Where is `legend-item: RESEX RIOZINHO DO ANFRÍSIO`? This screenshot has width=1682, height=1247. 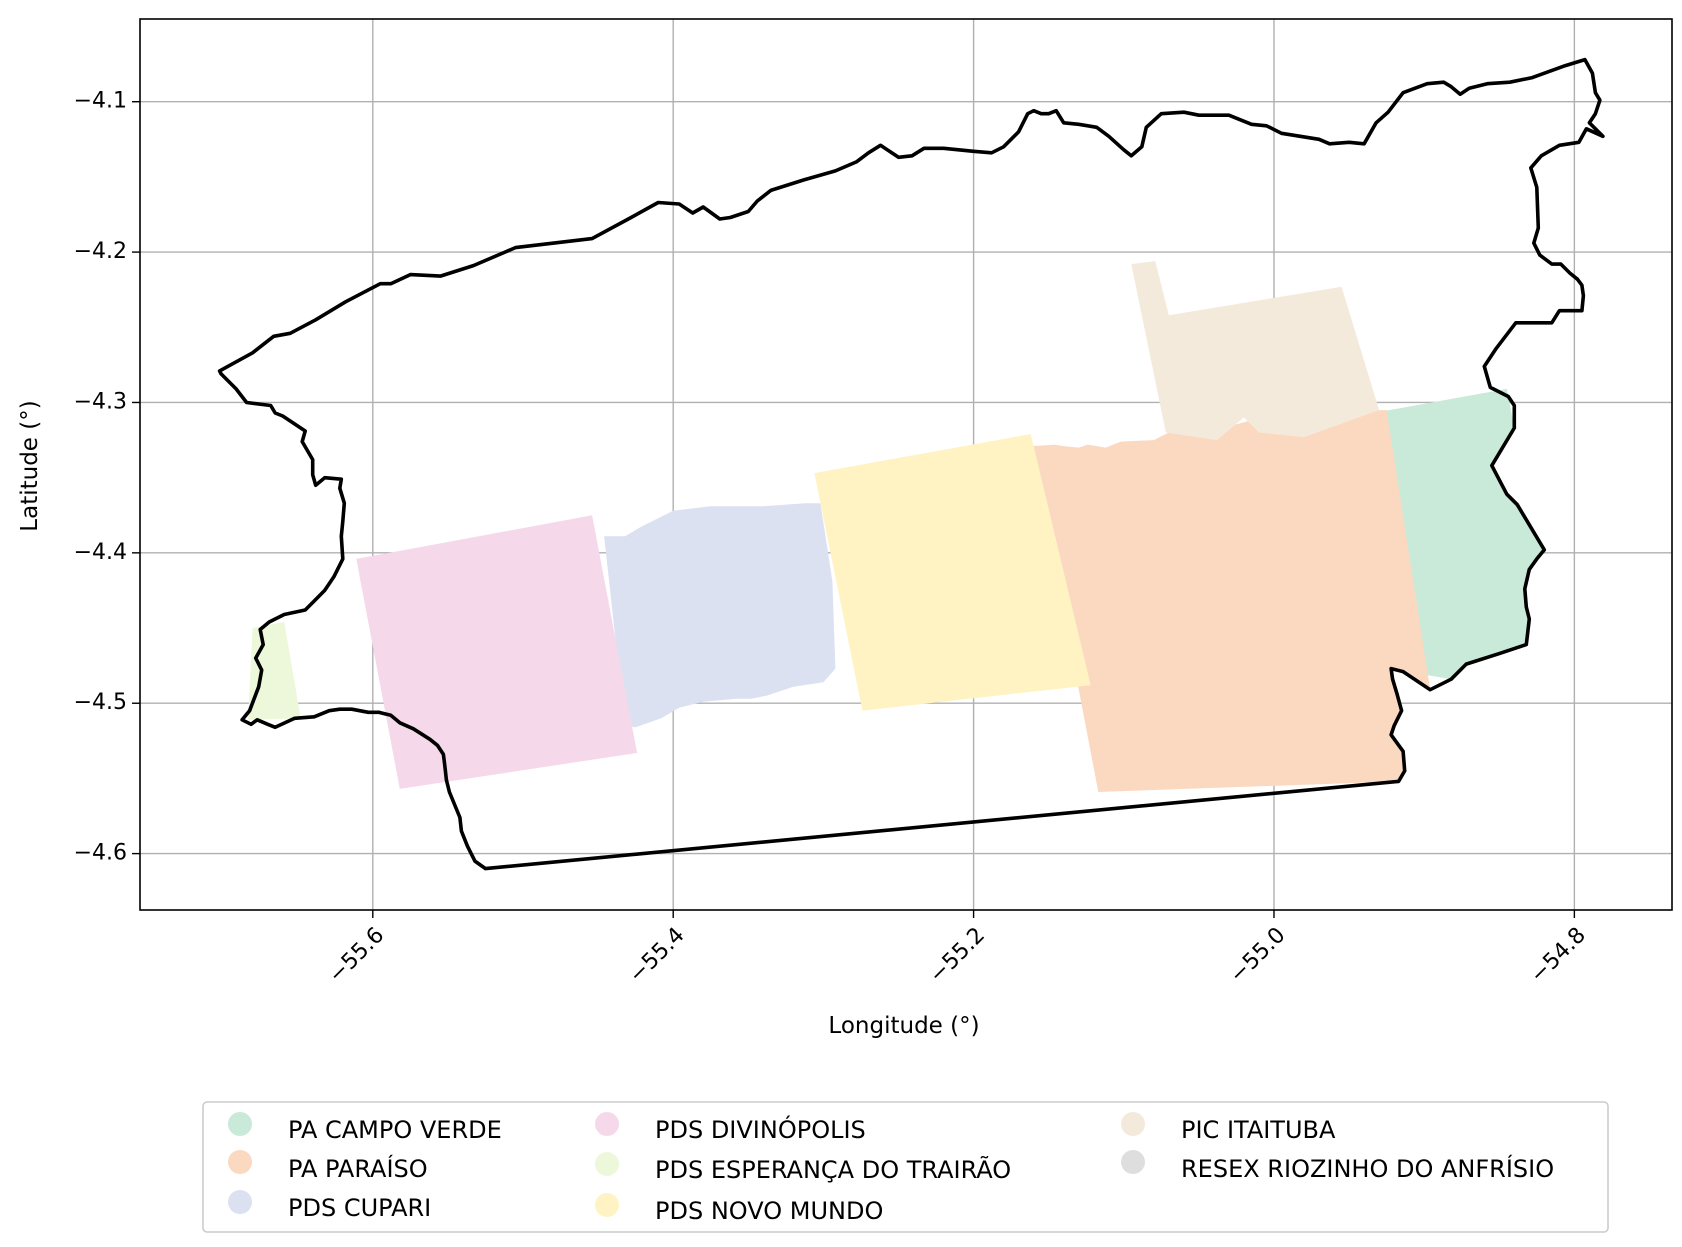
legend-item: RESEX RIOZINHO DO ANFRÍSIO is located at coordinates (1337, 1166).